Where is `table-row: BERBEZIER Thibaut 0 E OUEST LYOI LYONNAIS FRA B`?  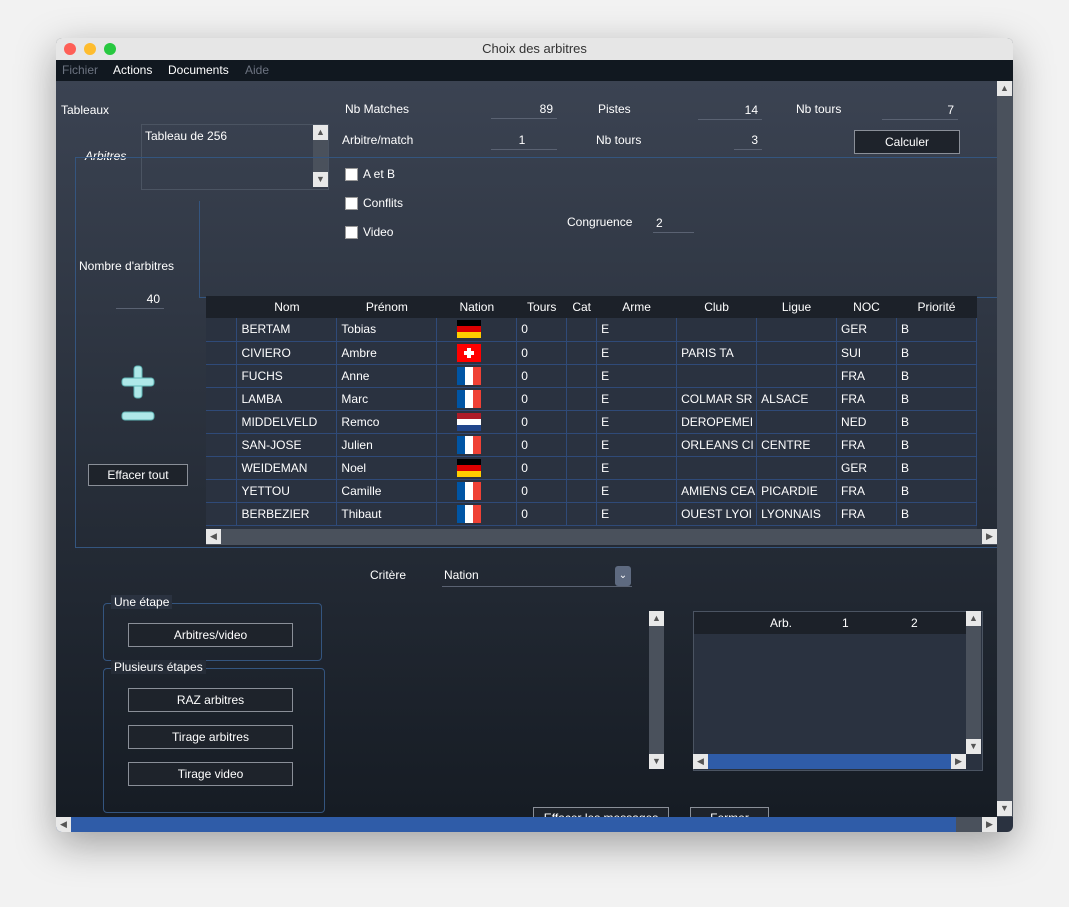
table-row: BERBEZIER Thibaut 0 E OUEST LYOI LYONNAIS FRA B is located at coordinates (591, 514).